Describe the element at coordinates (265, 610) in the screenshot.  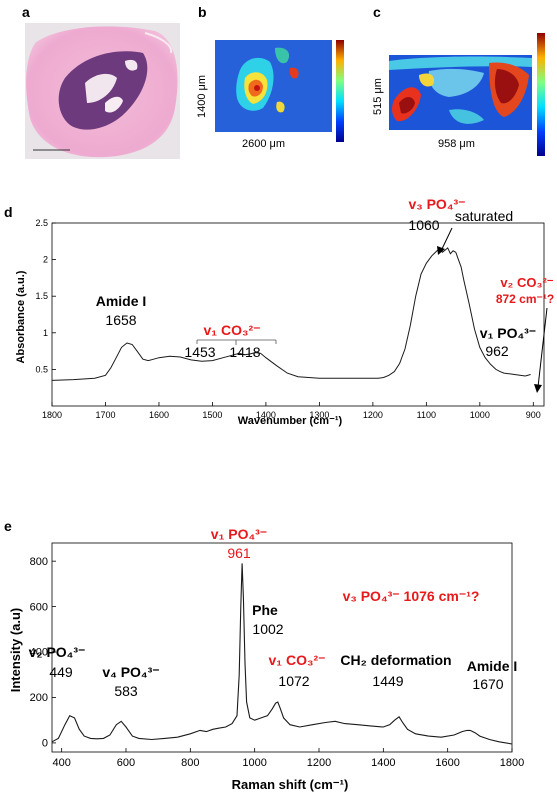
I see `raman-phe-label: Phe` at that location.